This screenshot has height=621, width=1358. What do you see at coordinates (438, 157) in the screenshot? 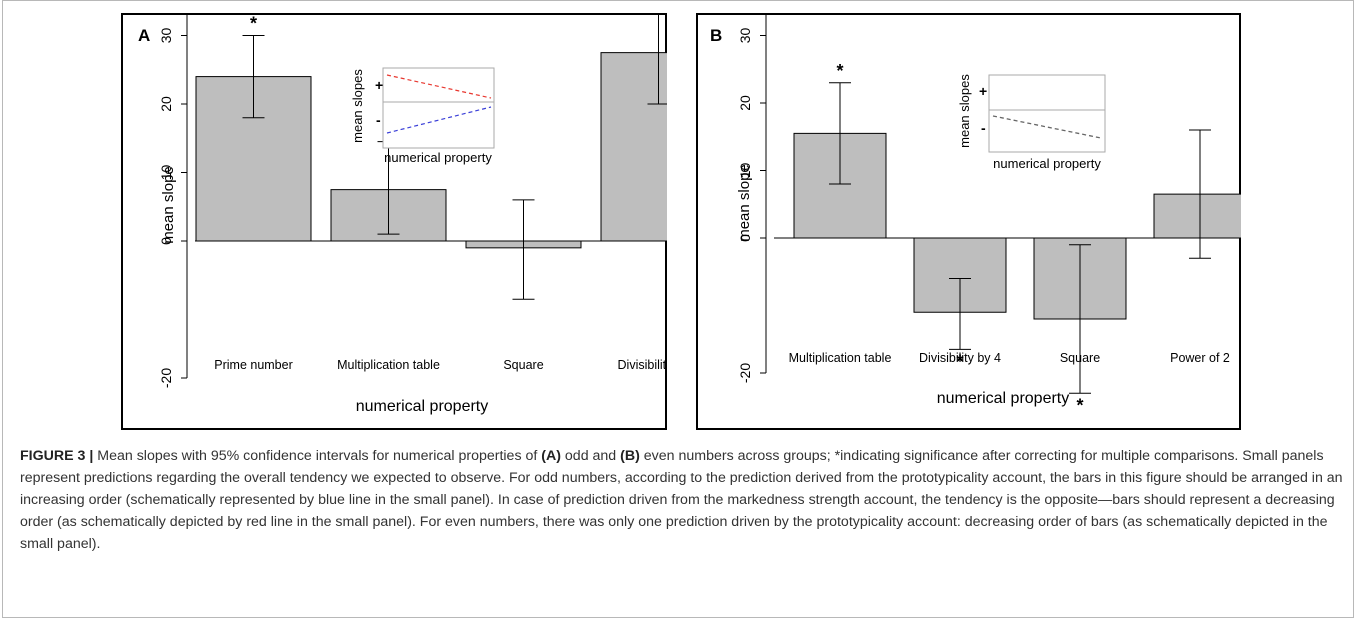
I see `panel-a-inset-xlabel: numerical property` at bounding box center [438, 157].